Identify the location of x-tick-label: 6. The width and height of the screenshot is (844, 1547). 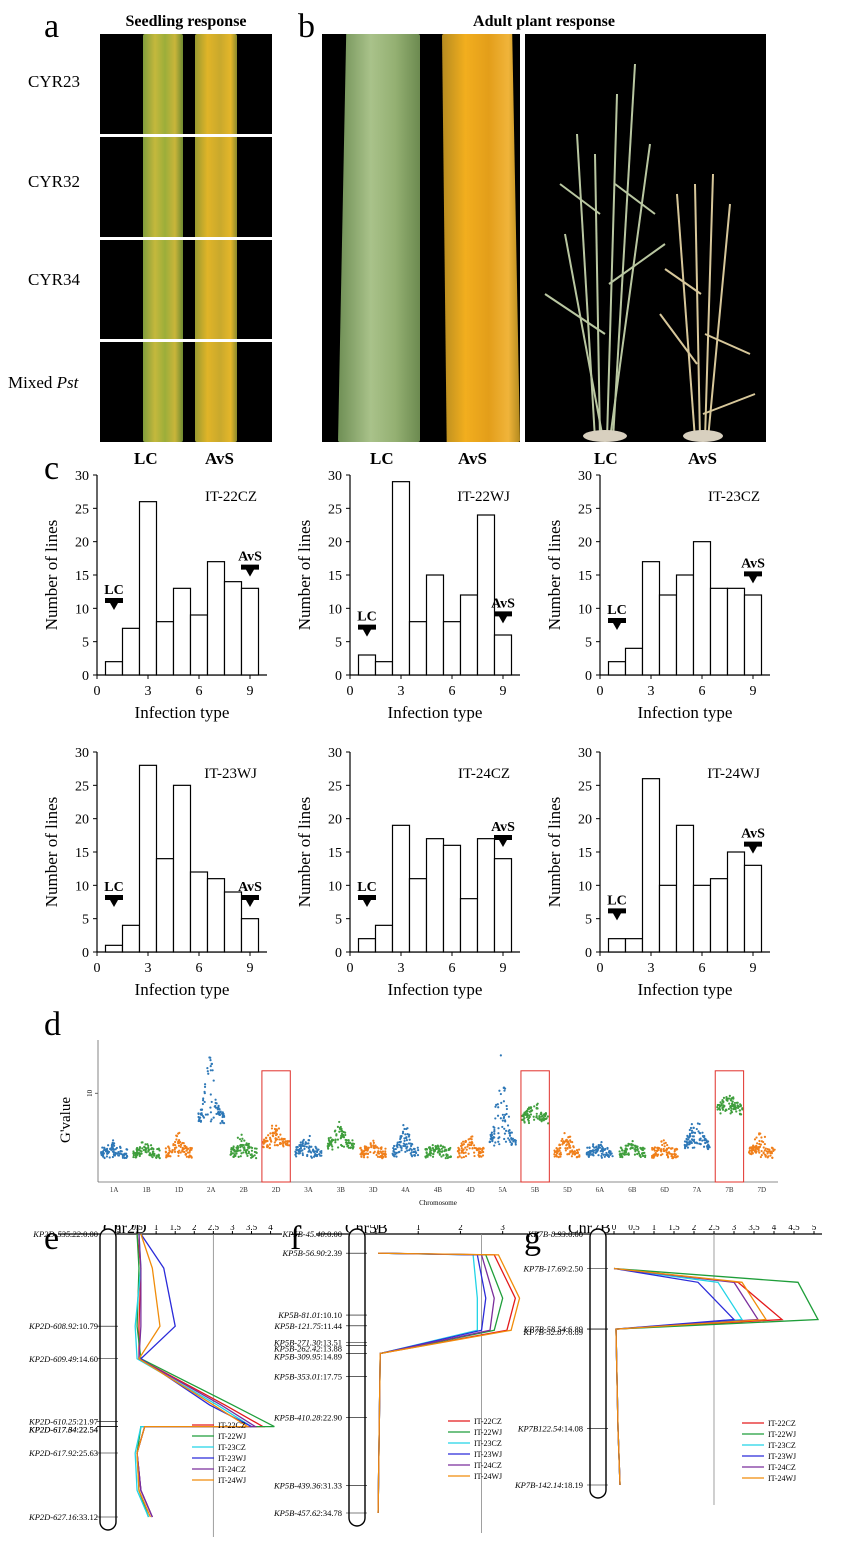
(702, 691).